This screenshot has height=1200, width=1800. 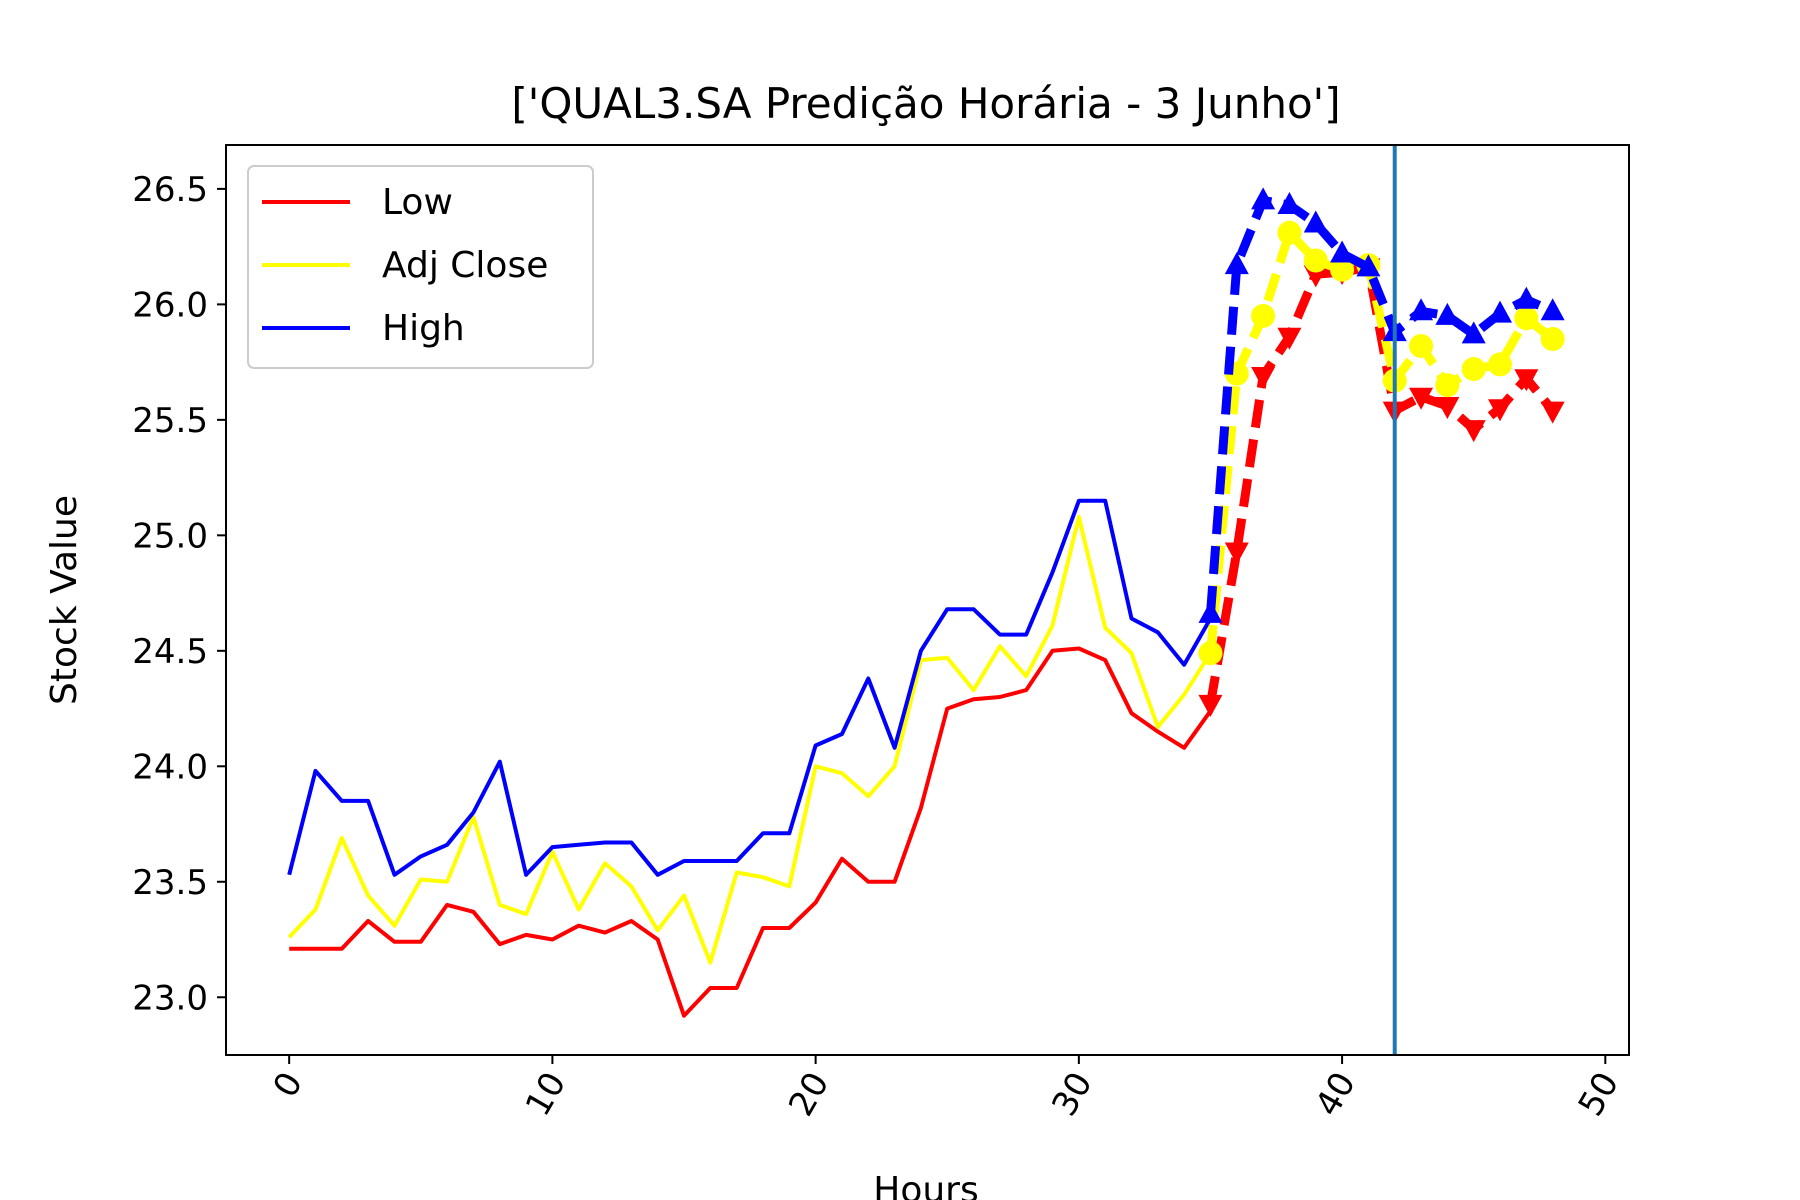 I want to click on legend-label-adj-close: Adj Close, so click(x=465, y=265).